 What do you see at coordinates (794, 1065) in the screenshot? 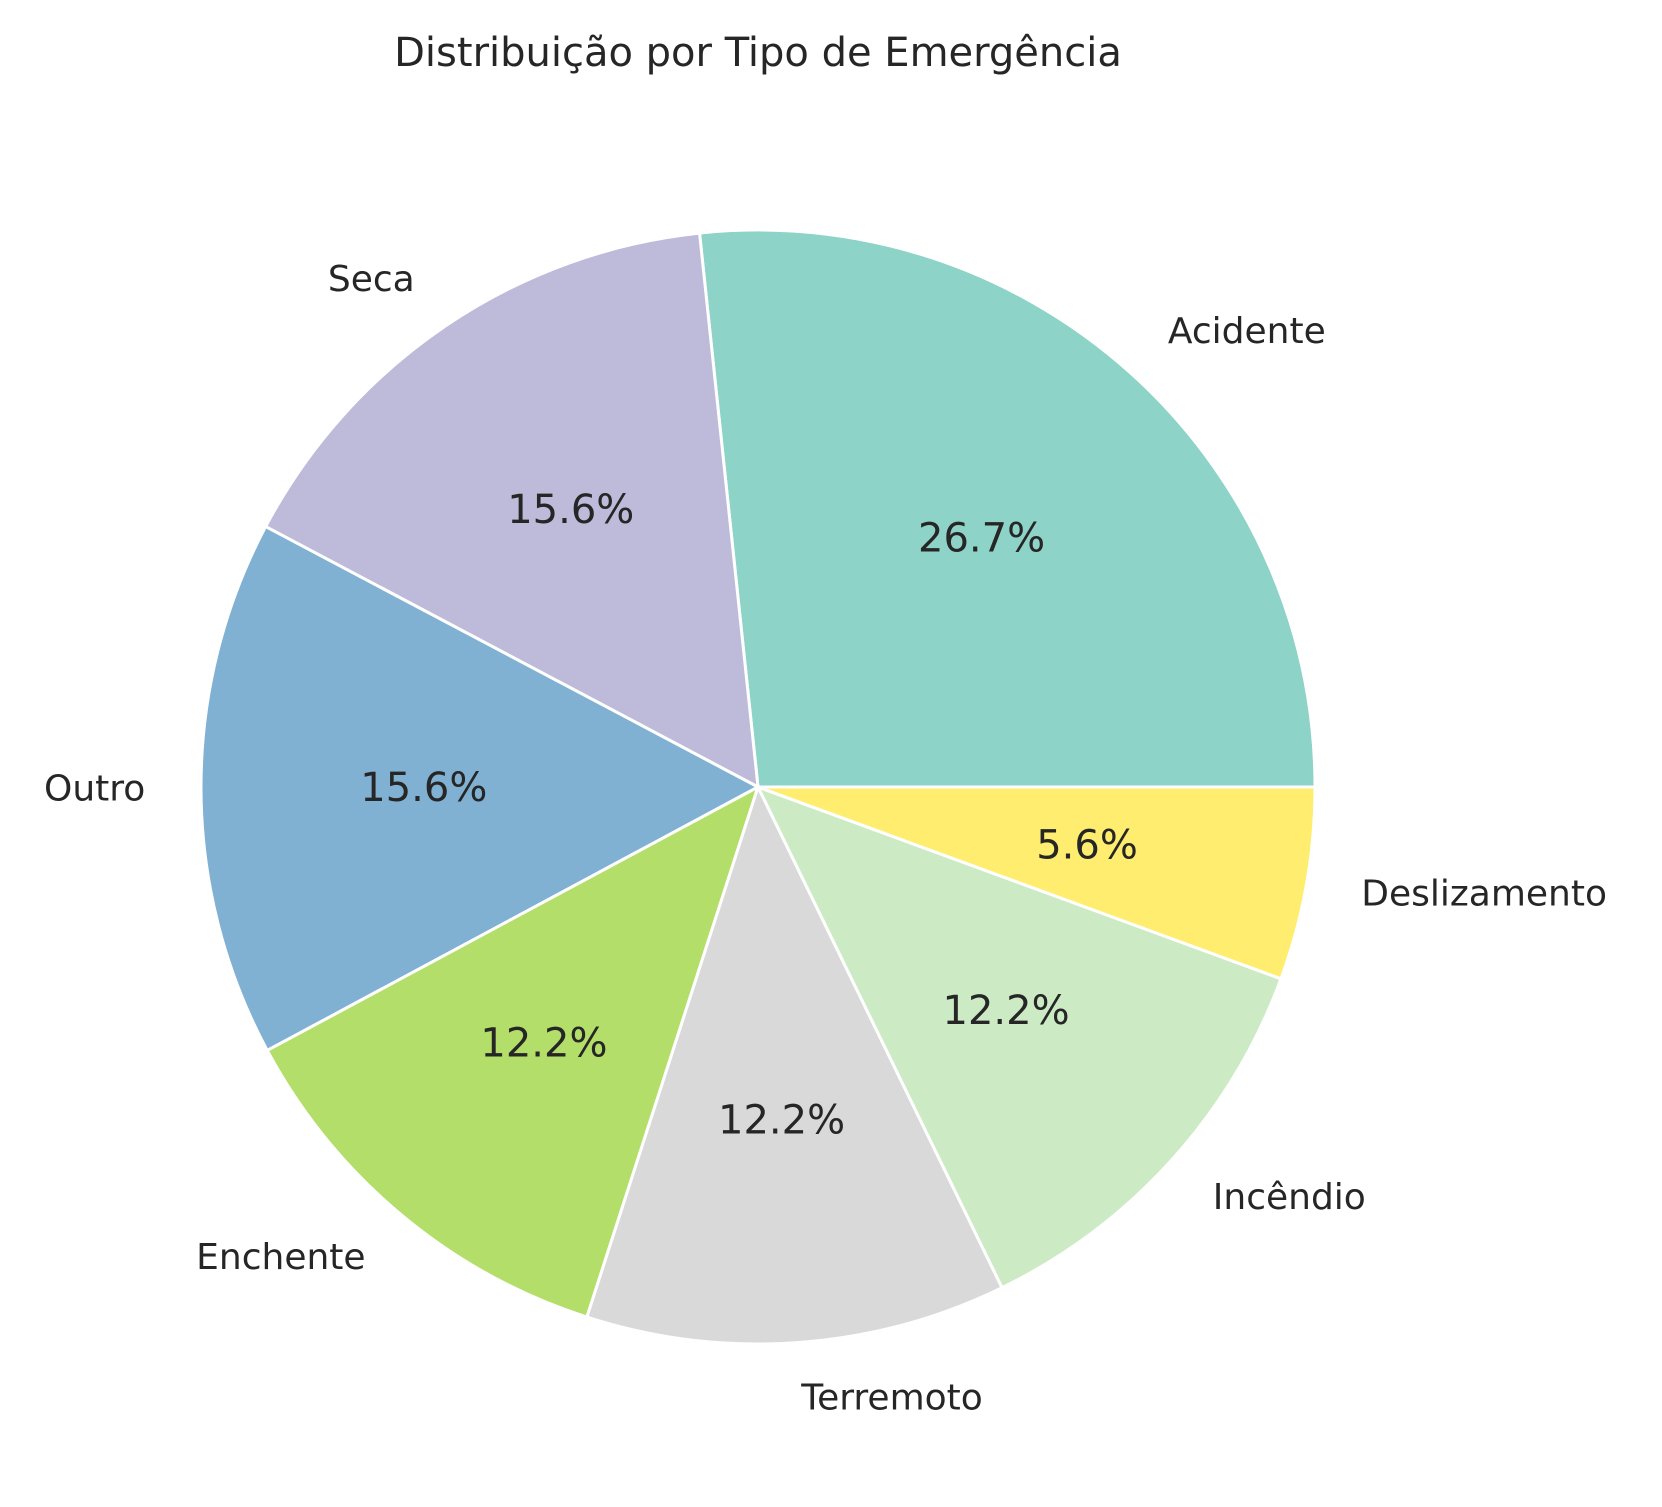
I see `pie-slice-terremoto` at bounding box center [794, 1065].